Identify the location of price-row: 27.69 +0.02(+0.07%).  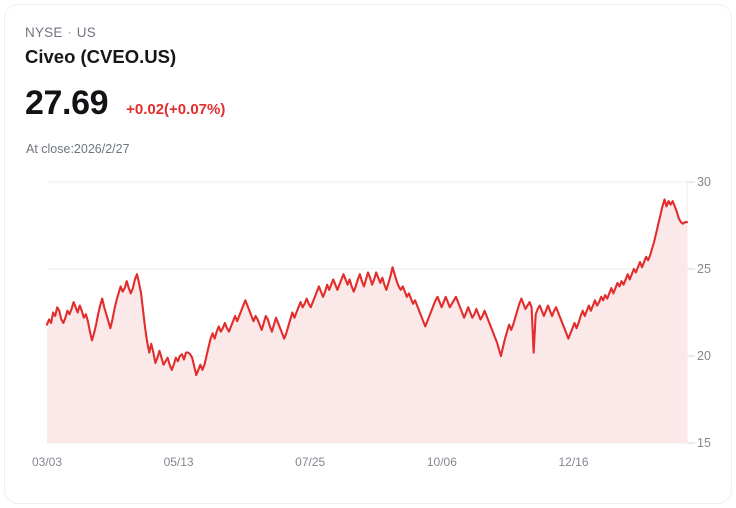
(125, 103).